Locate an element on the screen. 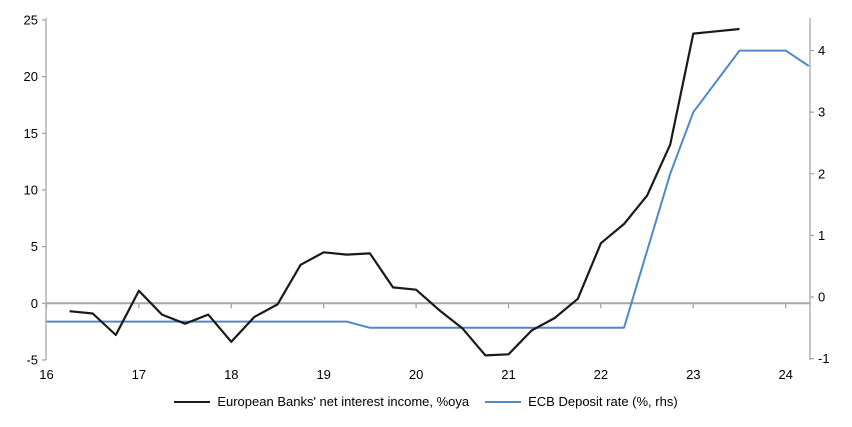  left-axis-tick-label: 10 is located at coordinates (31, 189).